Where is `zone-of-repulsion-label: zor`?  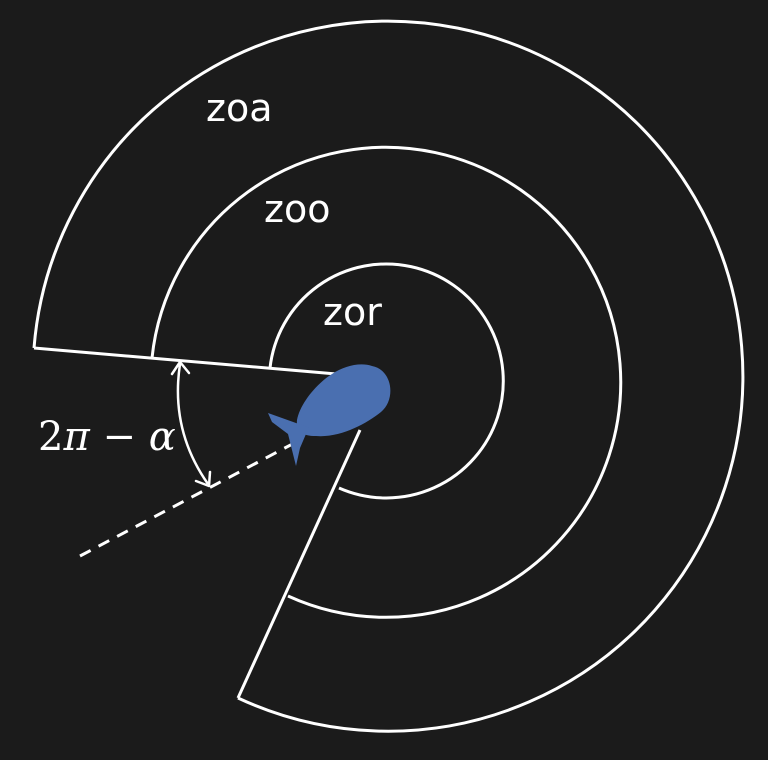
zone-of-repulsion-label: zor is located at coordinates (352, 312).